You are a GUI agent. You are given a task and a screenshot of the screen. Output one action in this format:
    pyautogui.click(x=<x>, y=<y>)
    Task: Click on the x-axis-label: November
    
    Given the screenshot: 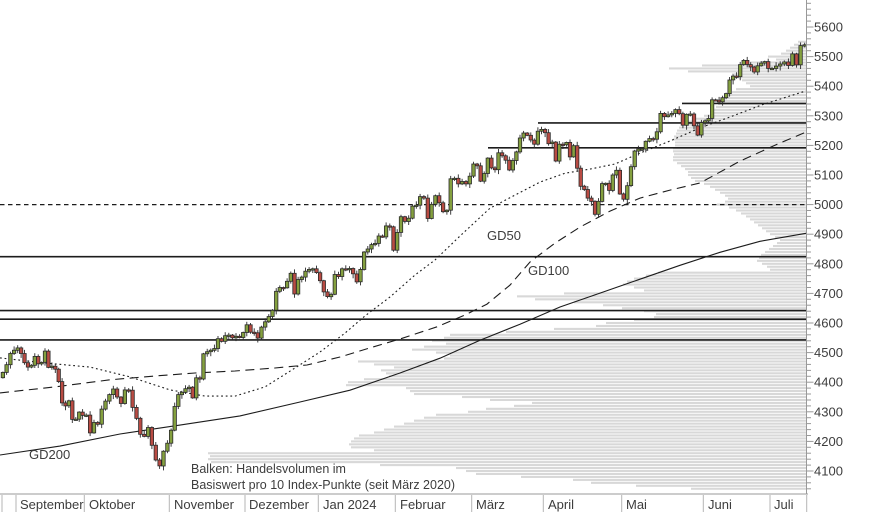 What is the action you would take?
    pyautogui.click(x=204, y=504)
    